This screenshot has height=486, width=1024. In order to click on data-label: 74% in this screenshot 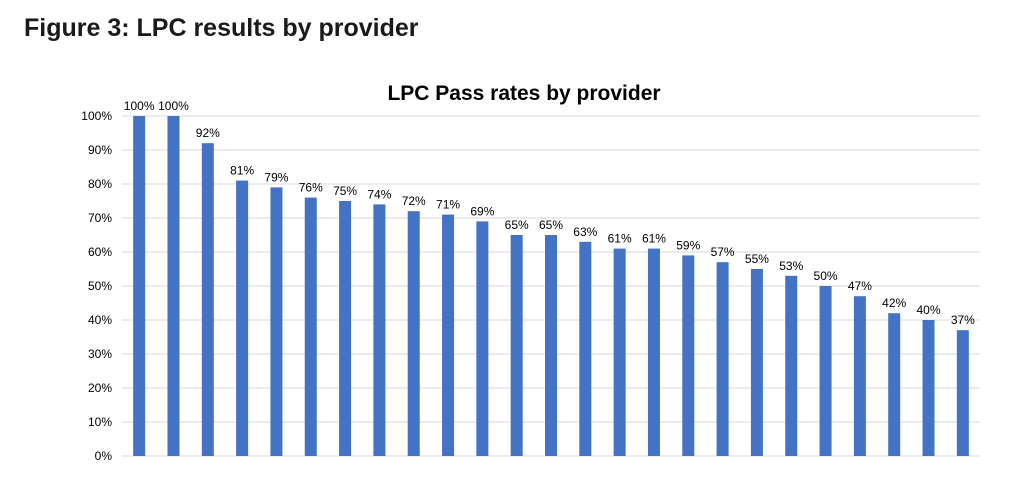, I will do `click(379, 194)`.